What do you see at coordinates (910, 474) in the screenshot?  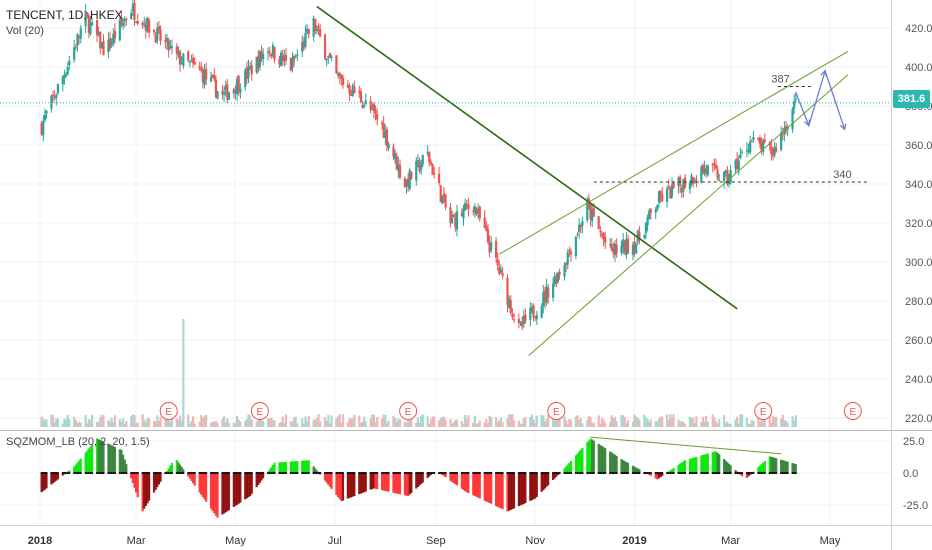 I see `momentum-tick-label: 0.0` at bounding box center [910, 474].